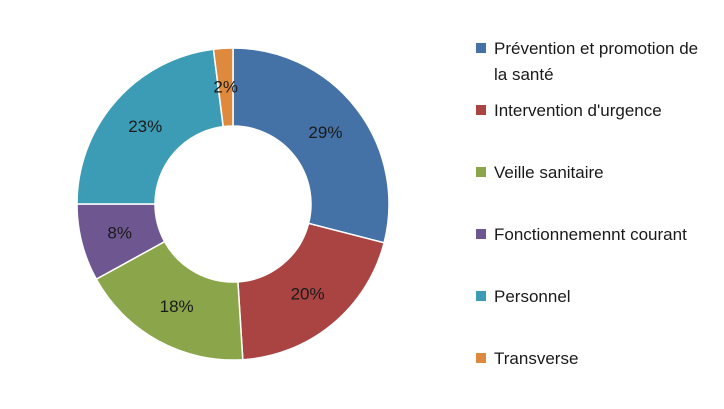 This screenshot has height=409, width=724. Describe the element at coordinates (325, 132) in the screenshot. I see `slice-label-prevention-et-promotion-de-la-sante: 29%` at that location.